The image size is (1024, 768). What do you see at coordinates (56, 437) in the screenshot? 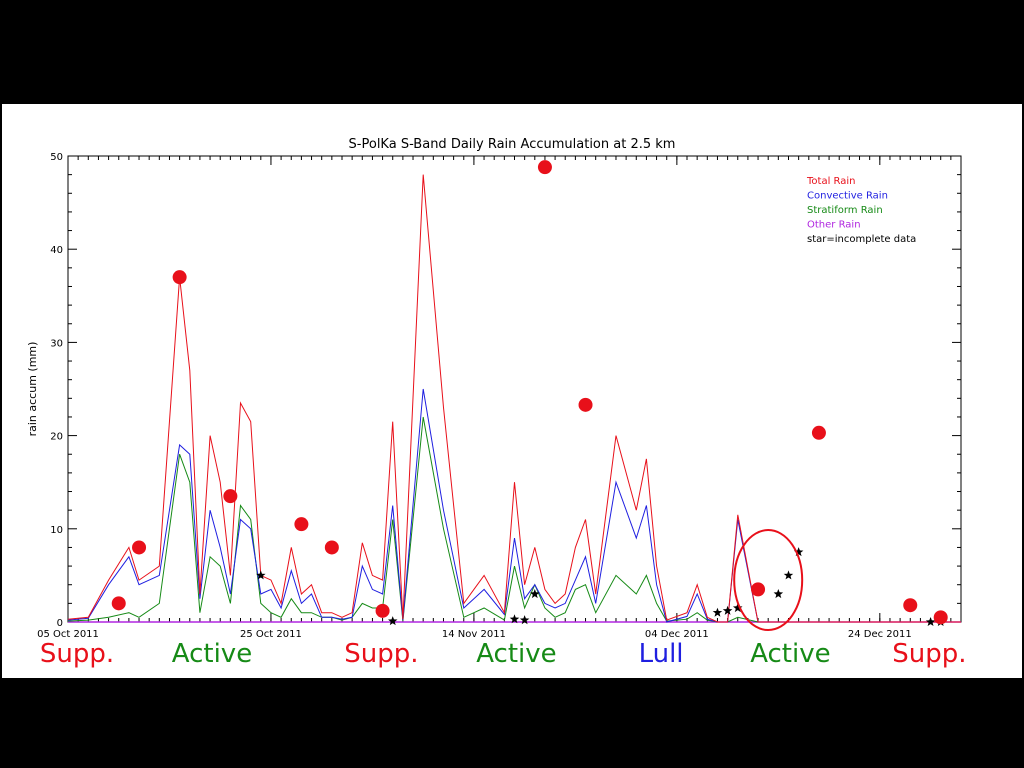
I see `y-tick-label: 20` at bounding box center [56, 437].